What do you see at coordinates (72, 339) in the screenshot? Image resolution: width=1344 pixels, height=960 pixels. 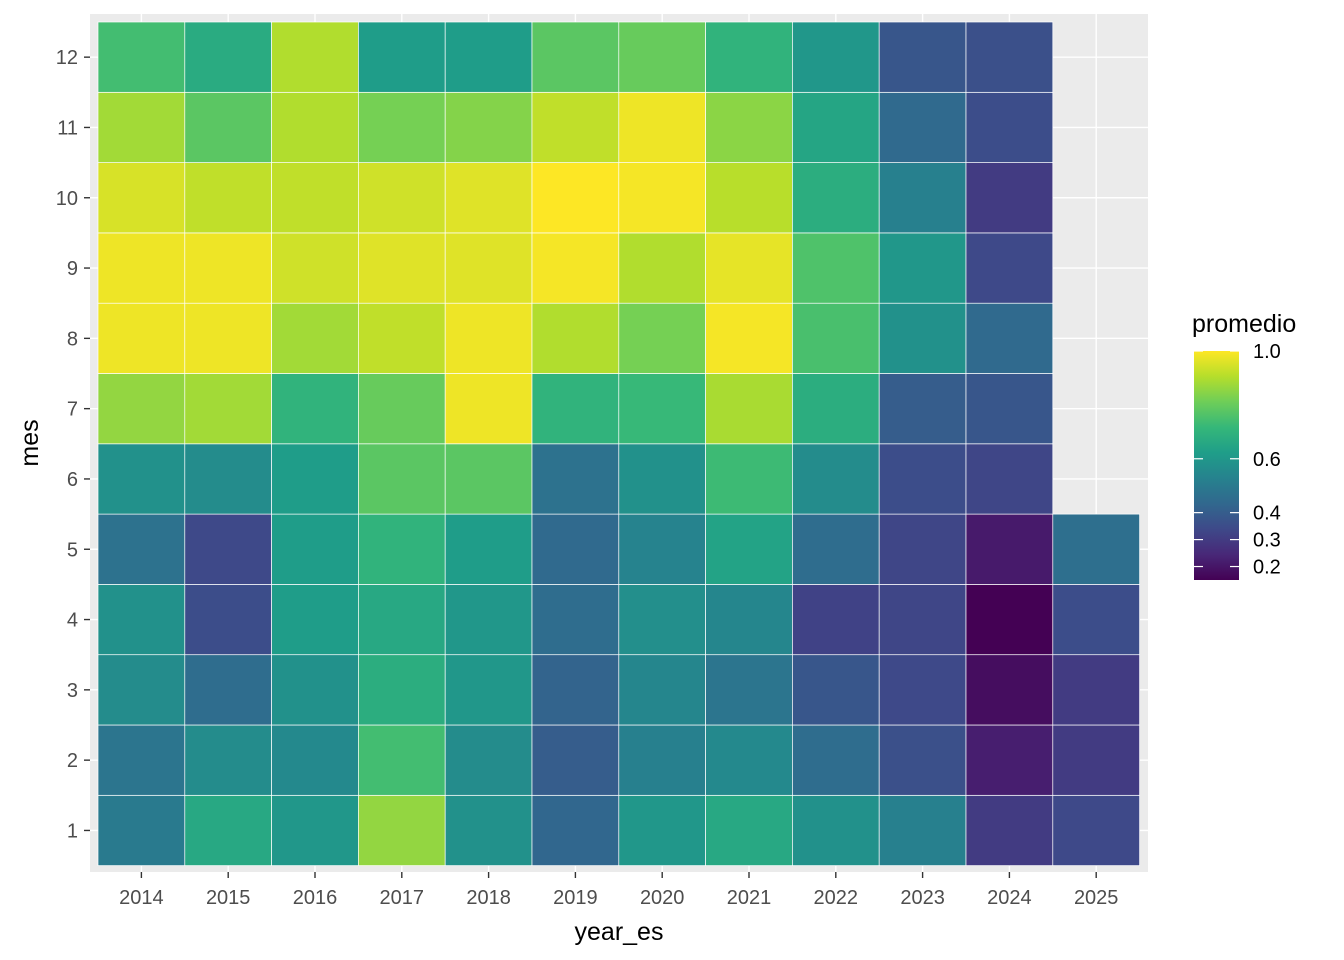 I see `y-tick-label: 8` at bounding box center [72, 339].